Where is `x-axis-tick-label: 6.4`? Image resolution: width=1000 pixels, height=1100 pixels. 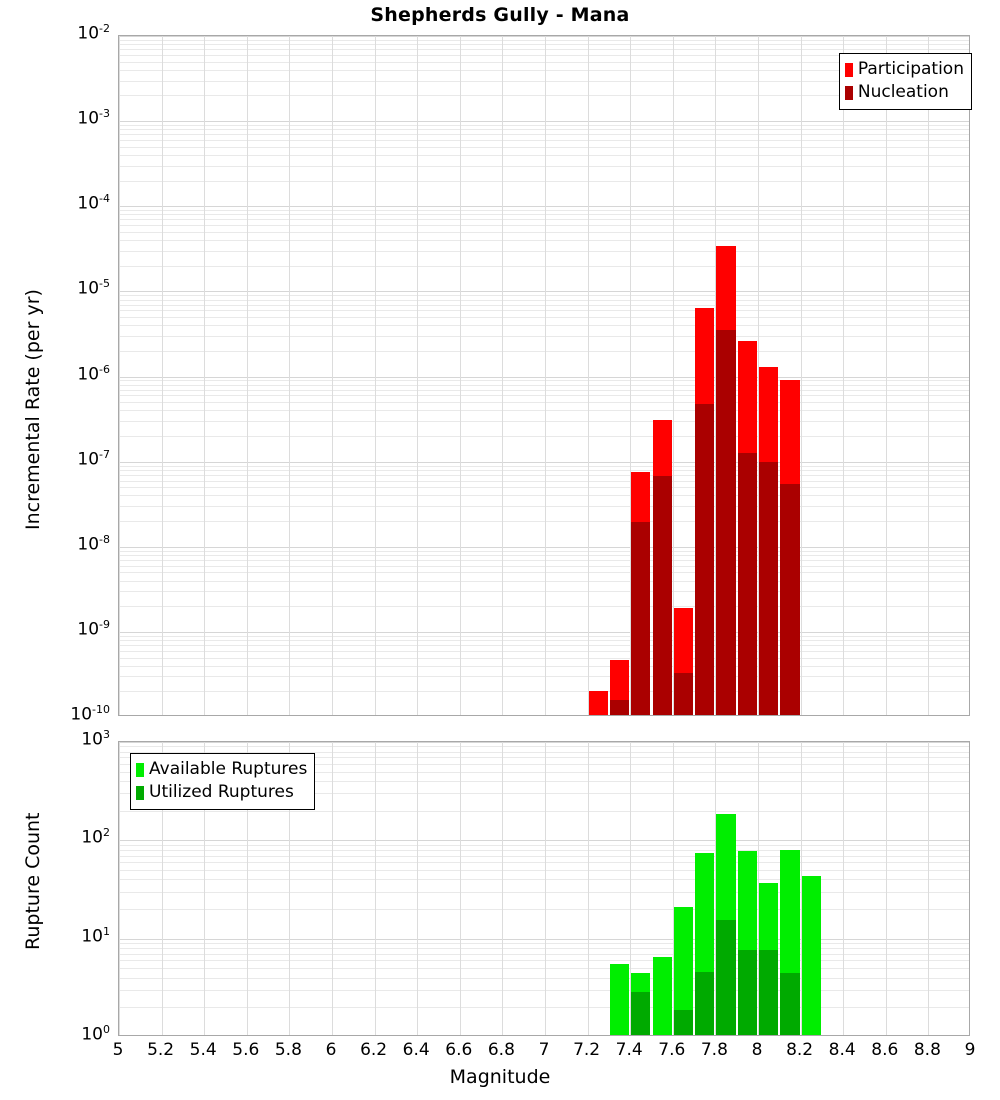
x-axis-tick-label: 6.4 is located at coordinates (416, 1050).